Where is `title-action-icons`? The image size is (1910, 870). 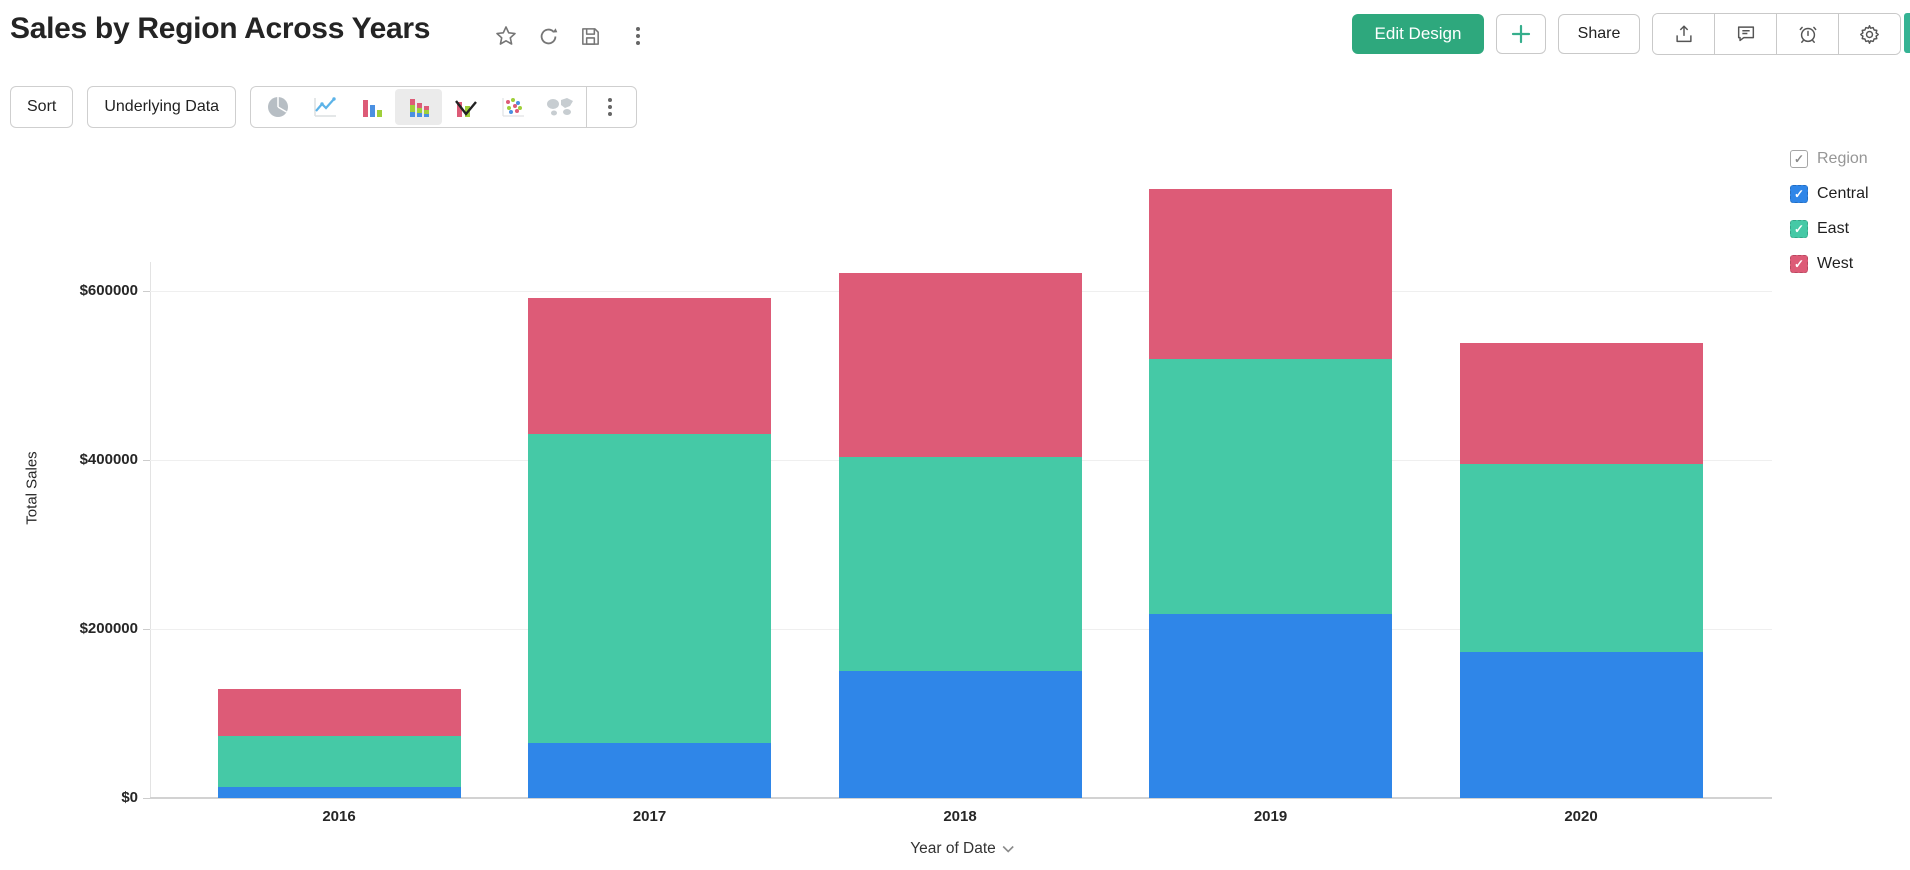
title-action-icons is located at coordinates (575, 36).